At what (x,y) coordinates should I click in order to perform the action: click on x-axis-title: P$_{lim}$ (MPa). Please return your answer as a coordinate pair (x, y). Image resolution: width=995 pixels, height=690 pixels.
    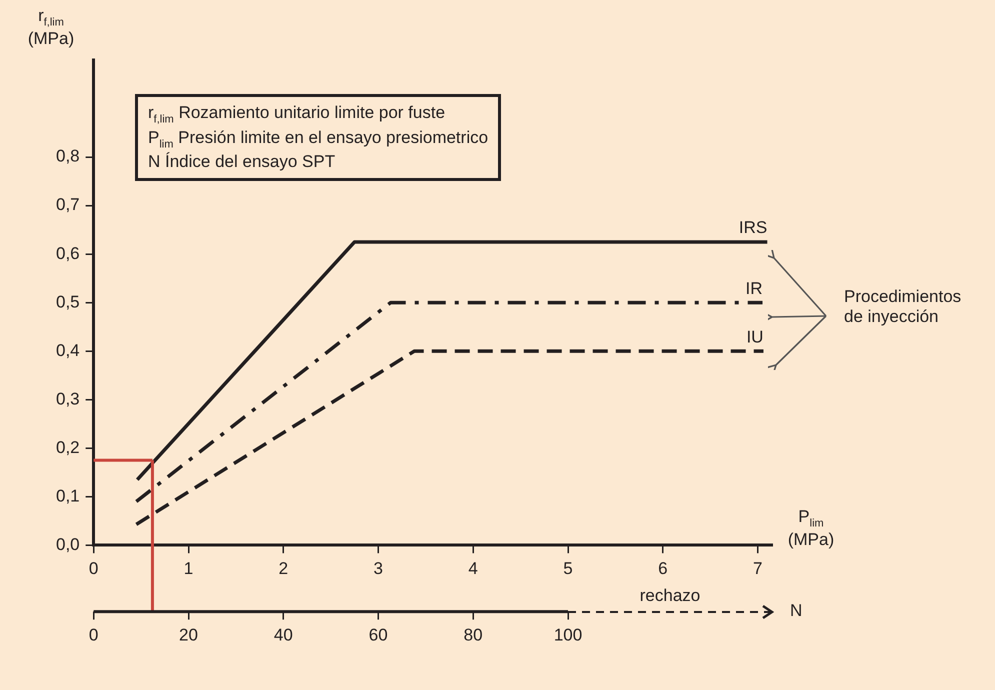
    Looking at the image, I should click on (811, 528).